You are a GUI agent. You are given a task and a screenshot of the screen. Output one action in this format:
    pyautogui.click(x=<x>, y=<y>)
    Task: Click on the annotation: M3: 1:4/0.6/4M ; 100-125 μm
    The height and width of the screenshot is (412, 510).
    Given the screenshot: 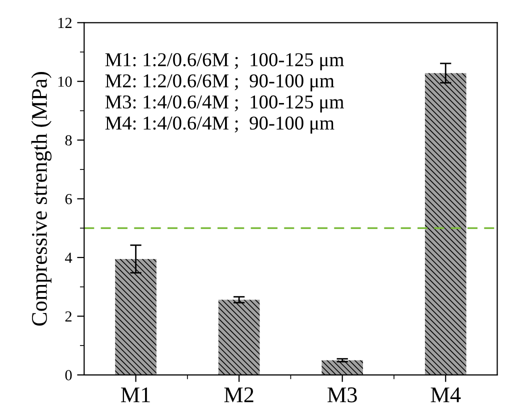 What is the action you would take?
    pyautogui.click(x=224, y=104)
    